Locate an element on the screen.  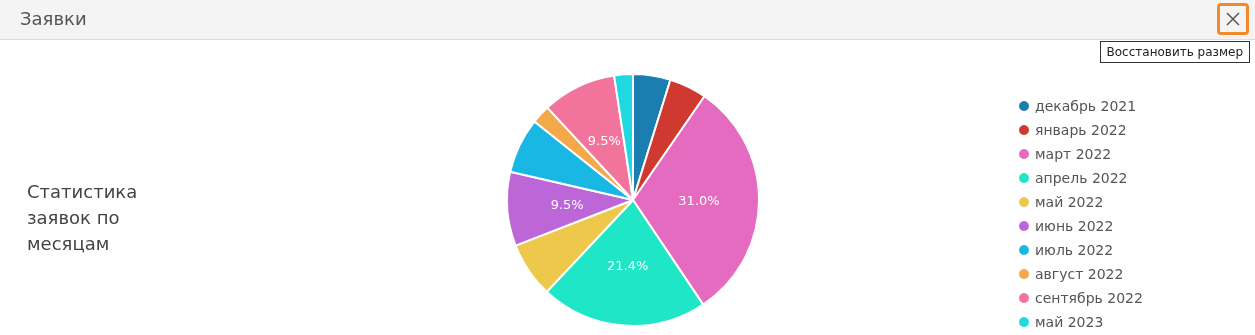
legend-label: март 2022 is located at coordinates (1073, 154).